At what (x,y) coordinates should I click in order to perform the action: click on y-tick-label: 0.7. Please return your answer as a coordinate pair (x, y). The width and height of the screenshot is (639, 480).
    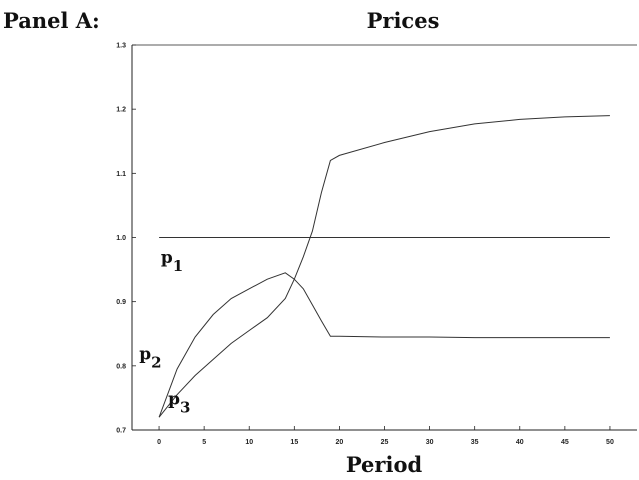
    Looking at the image, I should click on (121, 431).